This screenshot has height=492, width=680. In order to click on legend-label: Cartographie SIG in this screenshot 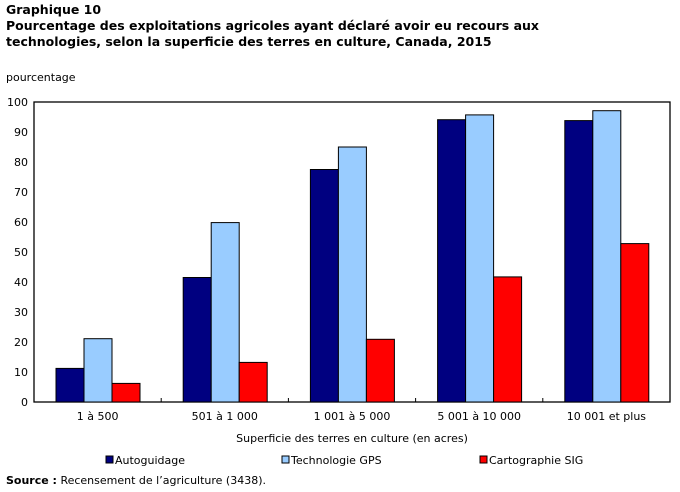, I will do `click(536, 460)`.